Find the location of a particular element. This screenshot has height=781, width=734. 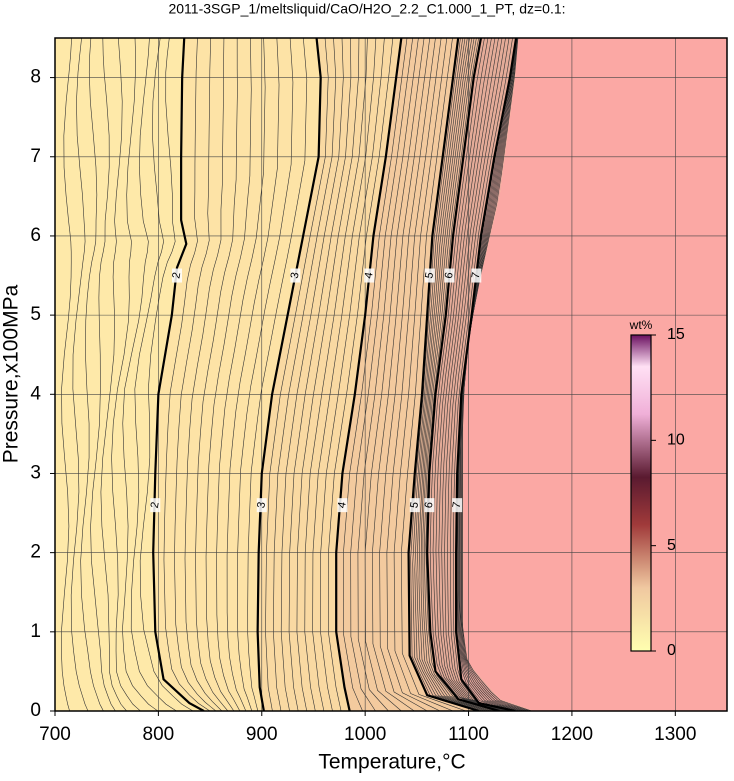

x-tick-label: 700 is located at coordinates (55, 734).